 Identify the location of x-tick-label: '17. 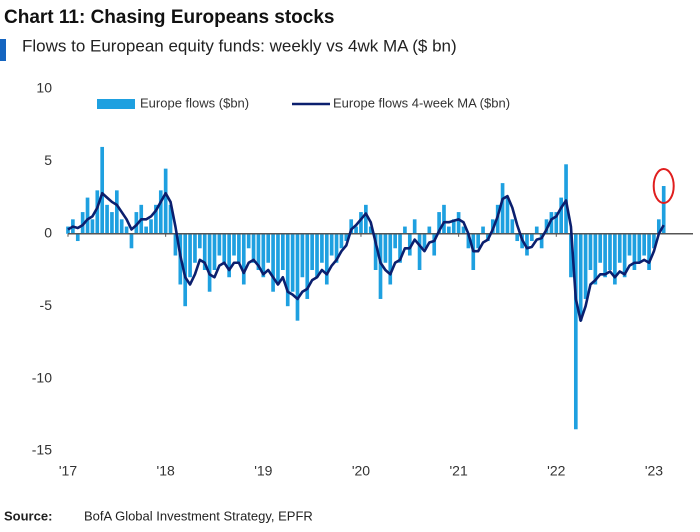
(68, 471).